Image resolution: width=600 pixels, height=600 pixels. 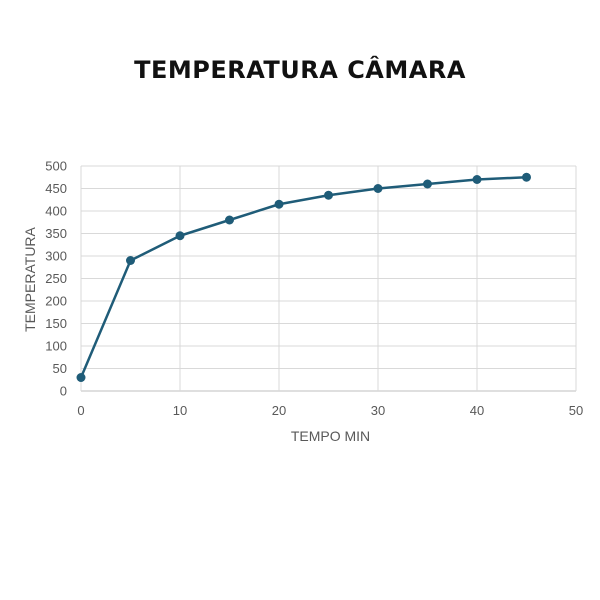 I want to click on y-tick-label: 300, so click(x=56, y=256).